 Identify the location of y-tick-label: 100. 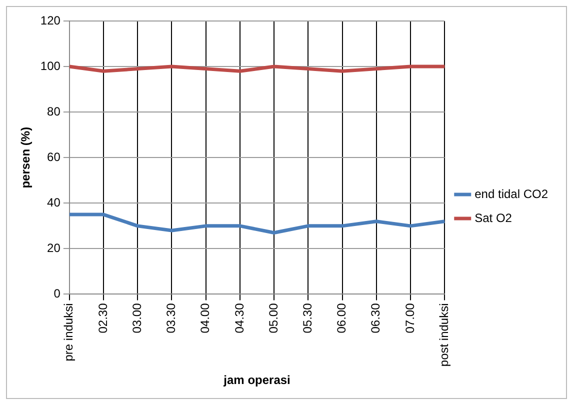
(50, 65).